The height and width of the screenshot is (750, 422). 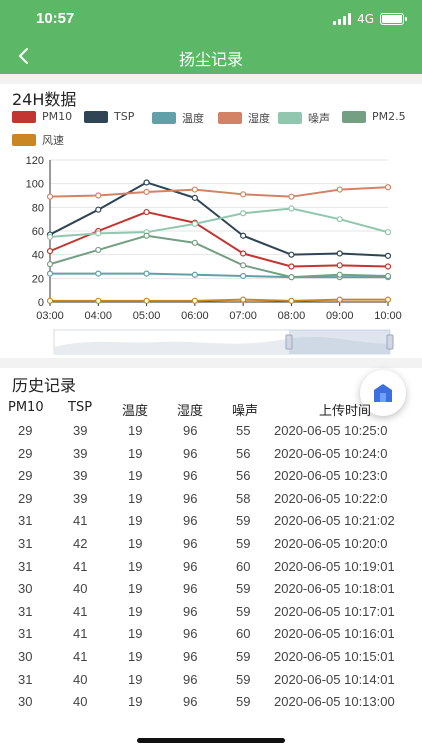 I want to click on y-tick-label: 60, so click(x=38, y=232).